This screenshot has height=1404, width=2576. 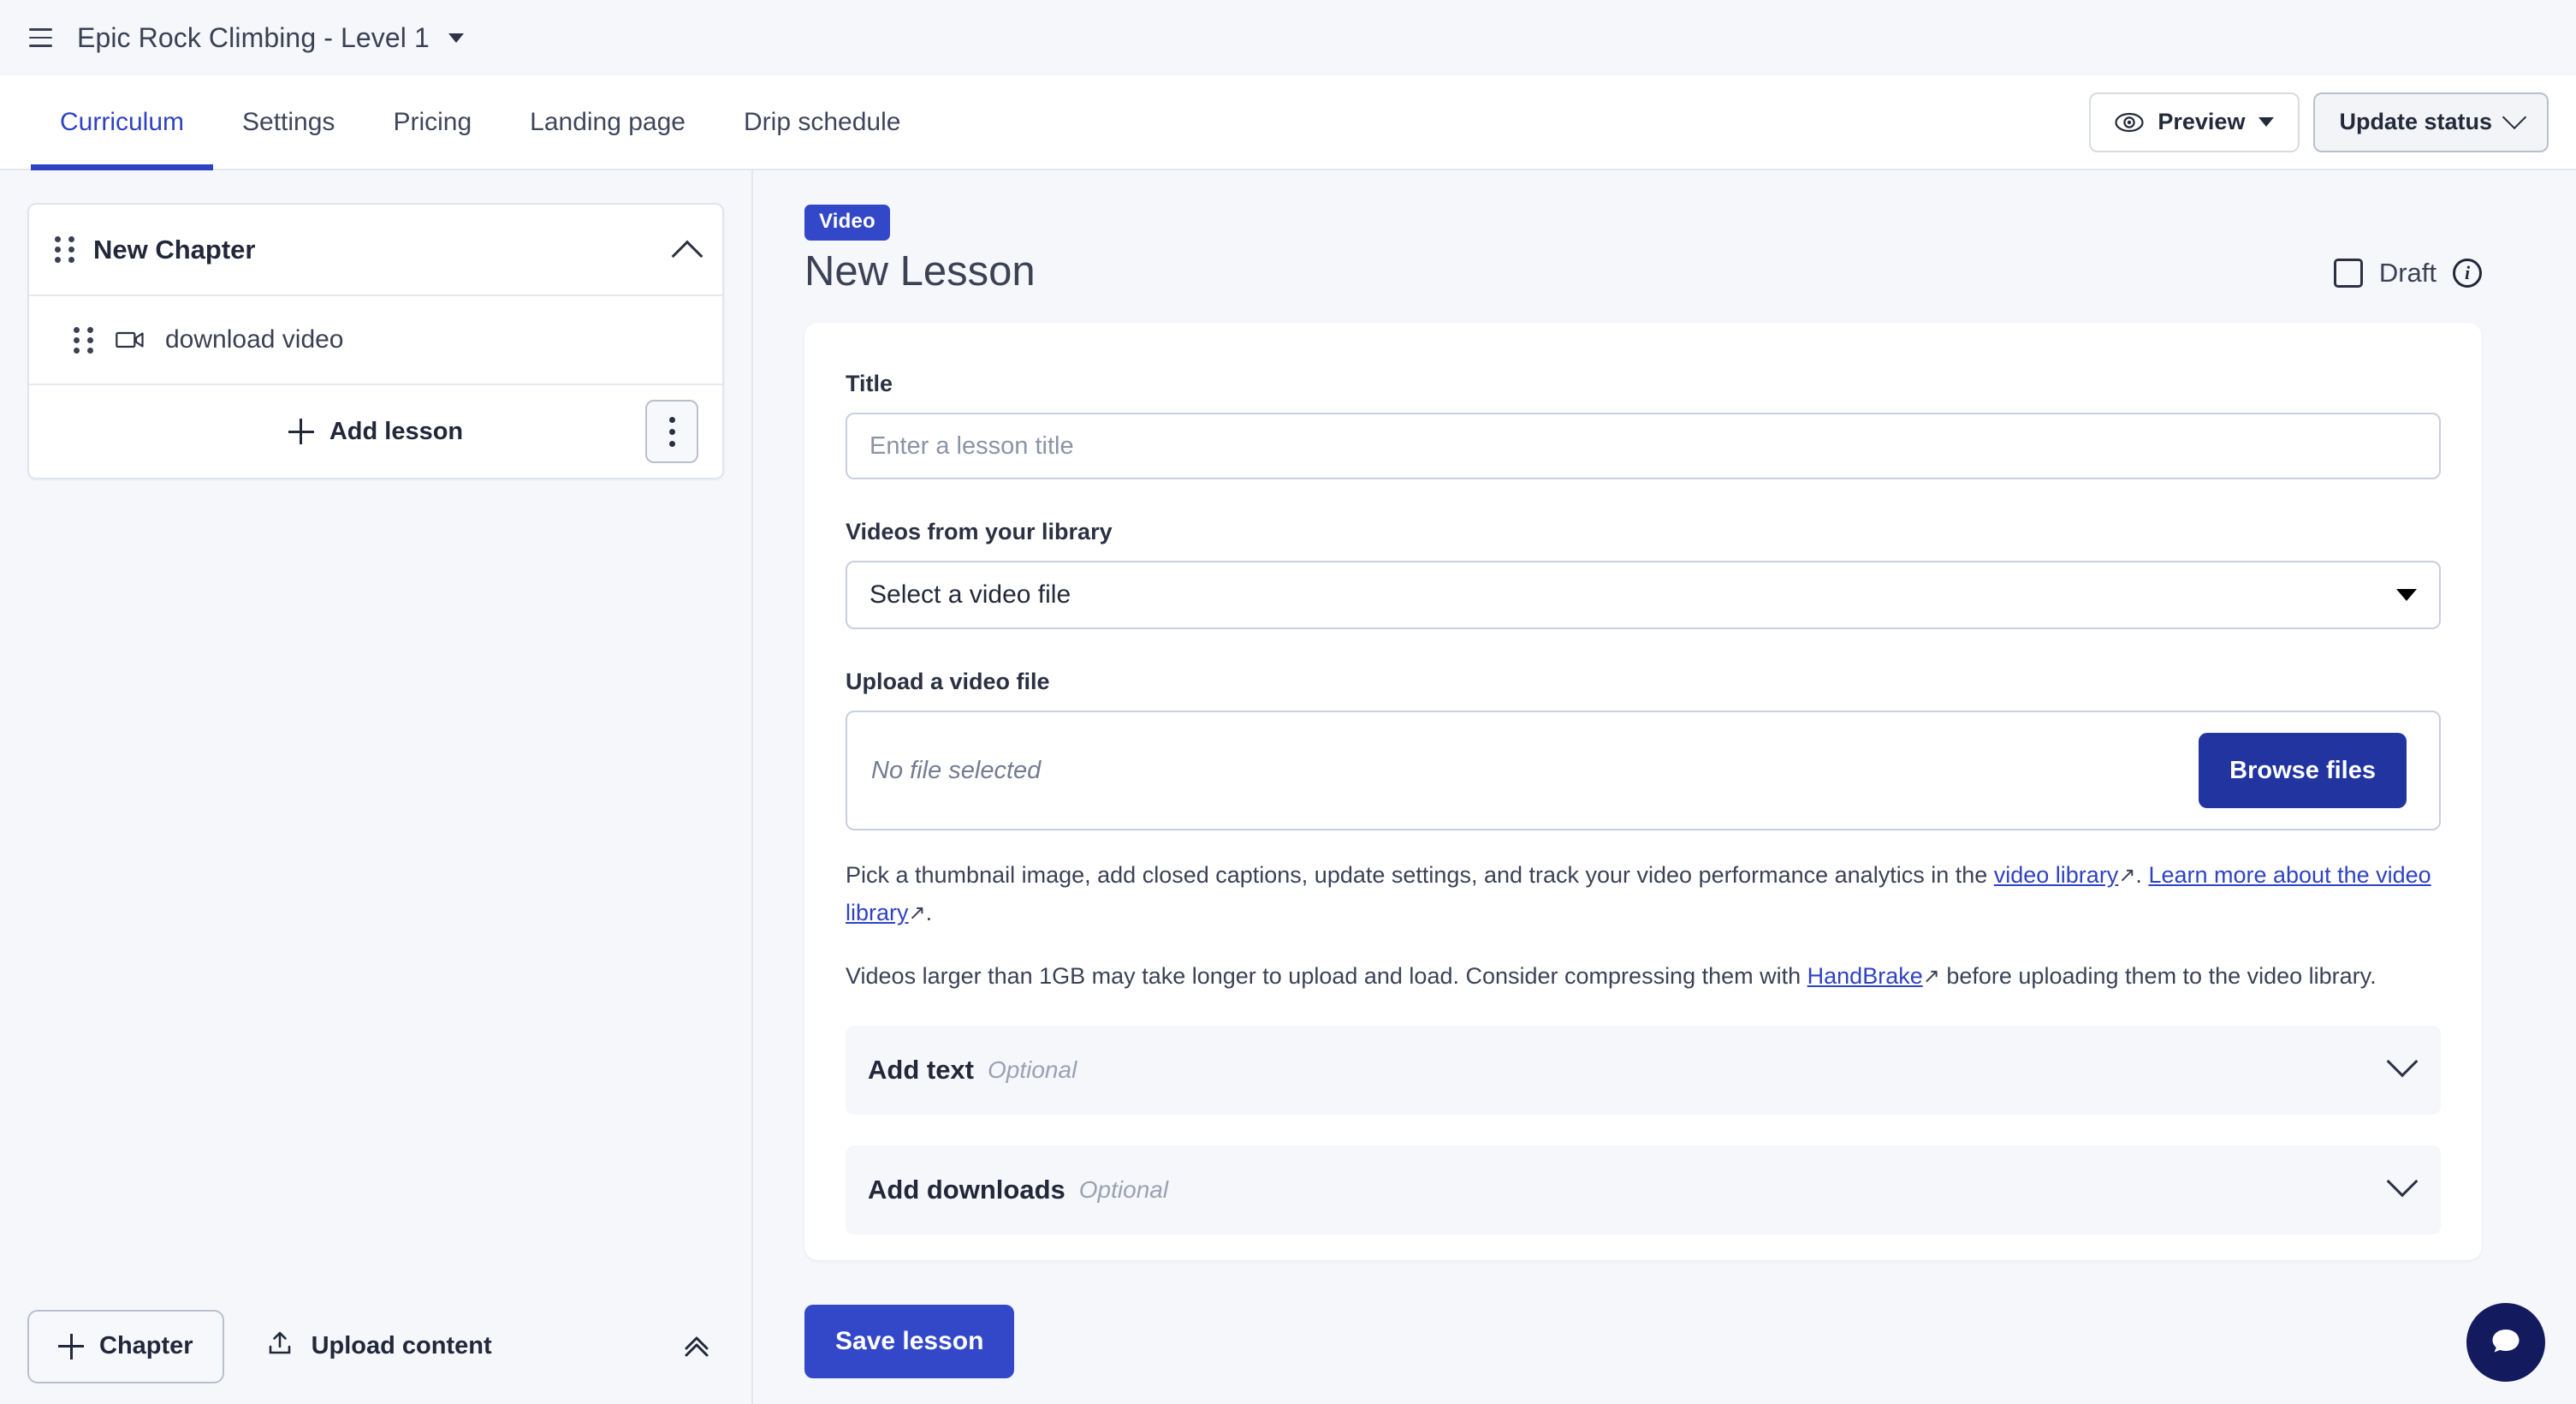 I want to click on chapter-card: New Chapter download video A, so click(x=375, y=341).